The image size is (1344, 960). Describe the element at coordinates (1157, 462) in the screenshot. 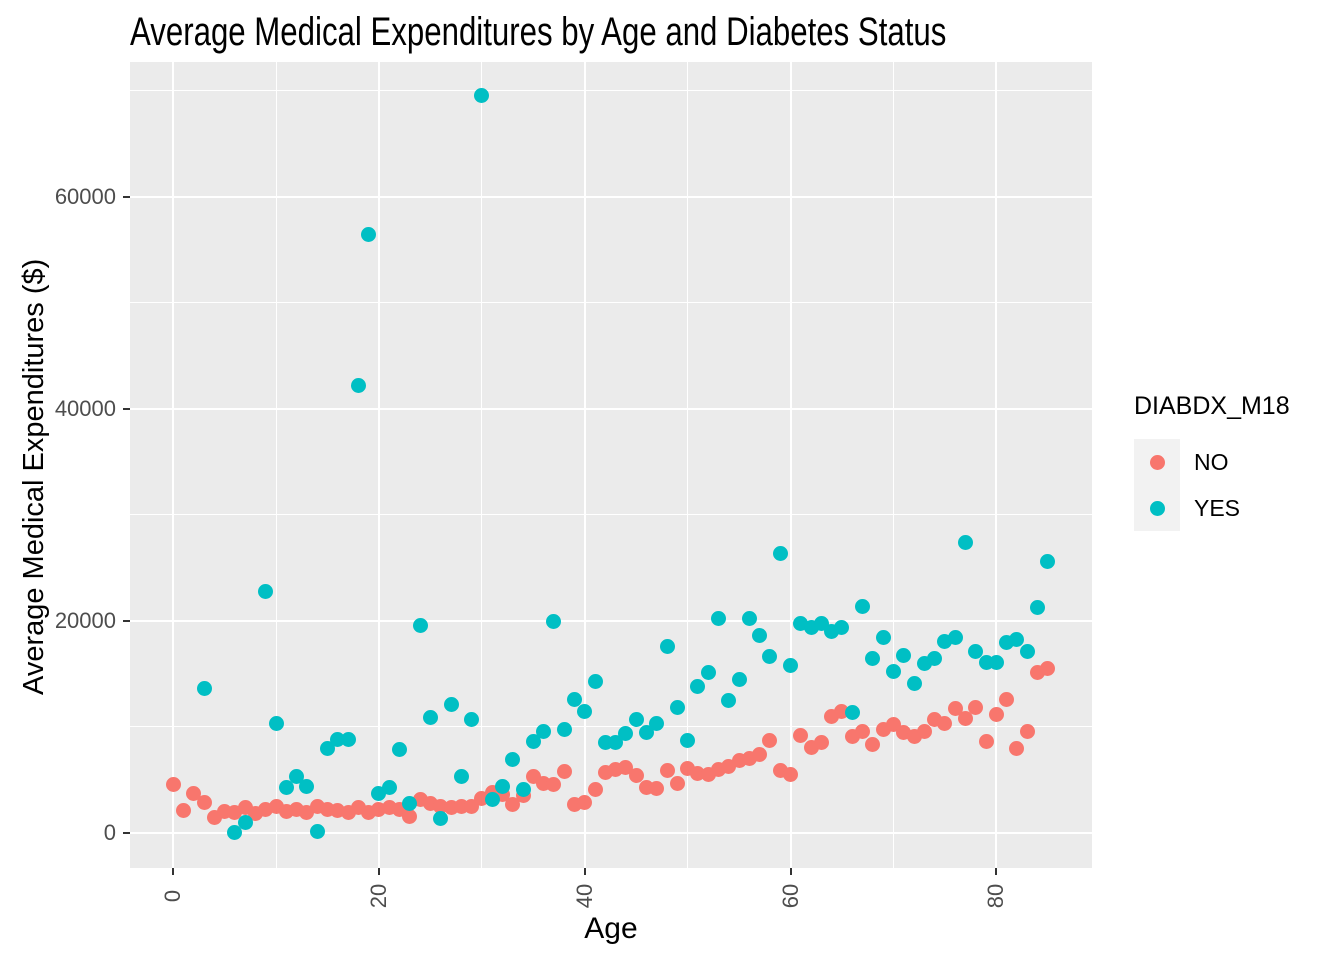

I see `no-series-dot-icon` at that location.